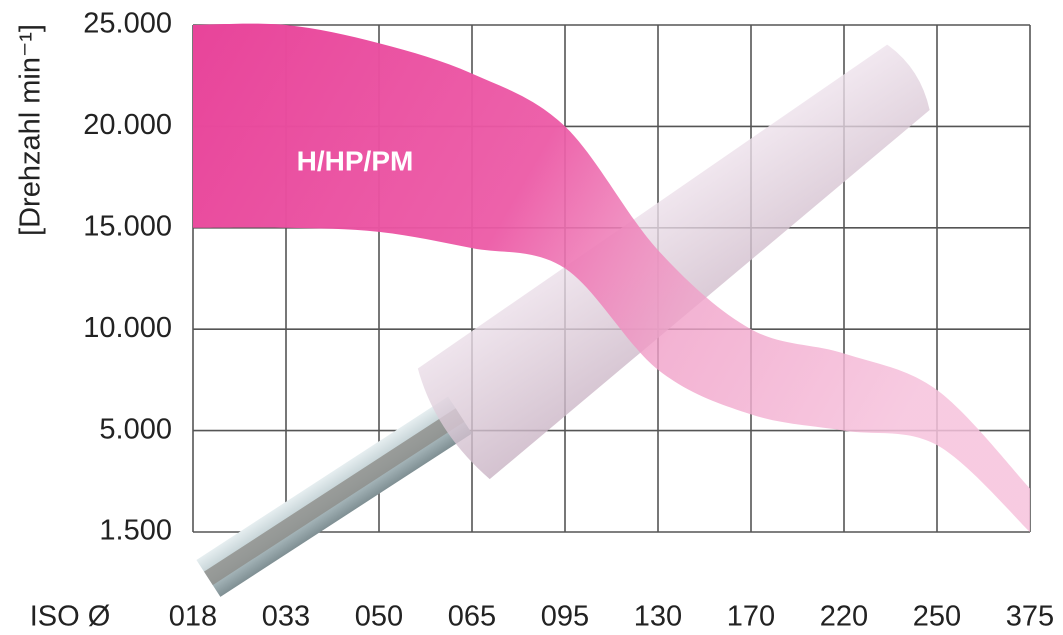  Describe the element at coordinates (1030, 617) in the screenshot. I see `x-tick-label: 375` at that location.